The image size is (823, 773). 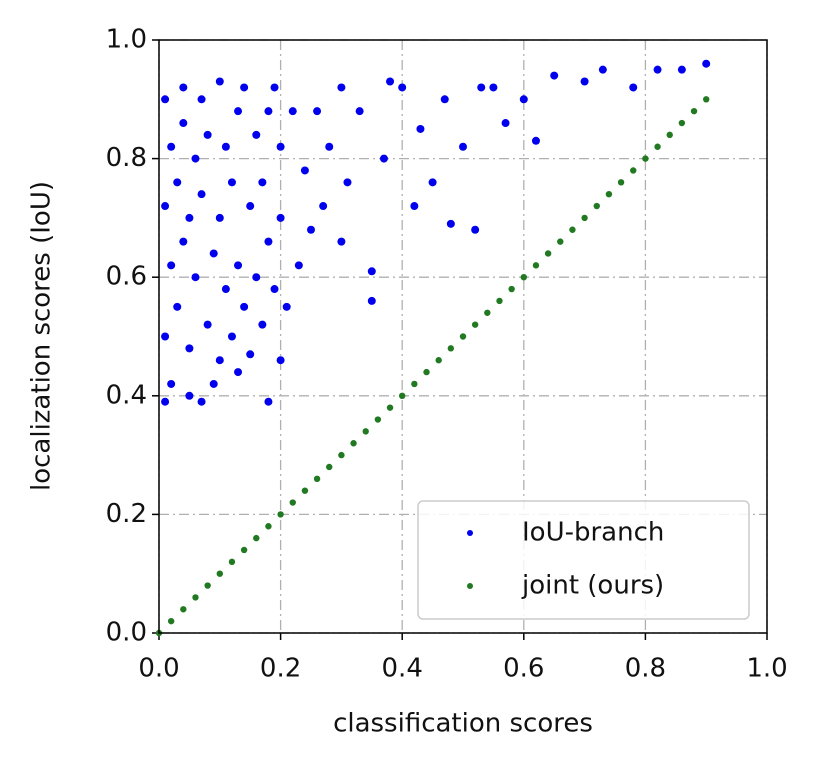 What do you see at coordinates (42, 336) in the screenshot?
I see `y-axis-label: localization scores (IoU)` at bounding box center [42, 336].